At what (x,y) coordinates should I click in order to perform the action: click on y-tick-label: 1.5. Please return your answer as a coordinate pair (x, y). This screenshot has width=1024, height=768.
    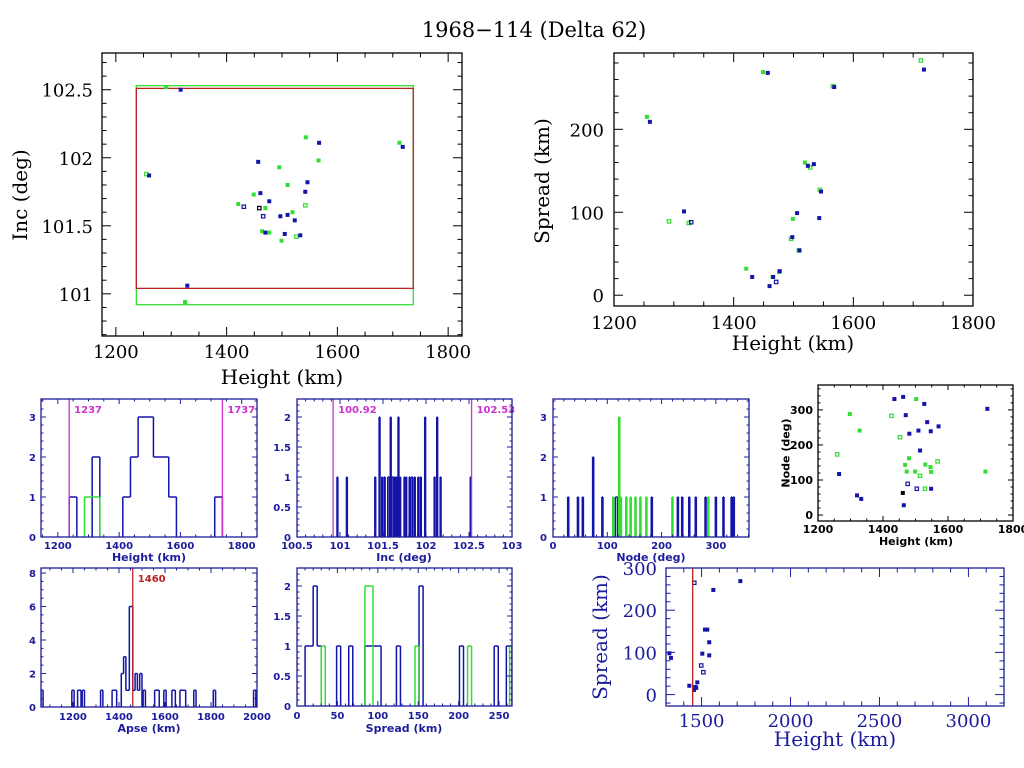
    Looking at the image, I should click on (282, 617).